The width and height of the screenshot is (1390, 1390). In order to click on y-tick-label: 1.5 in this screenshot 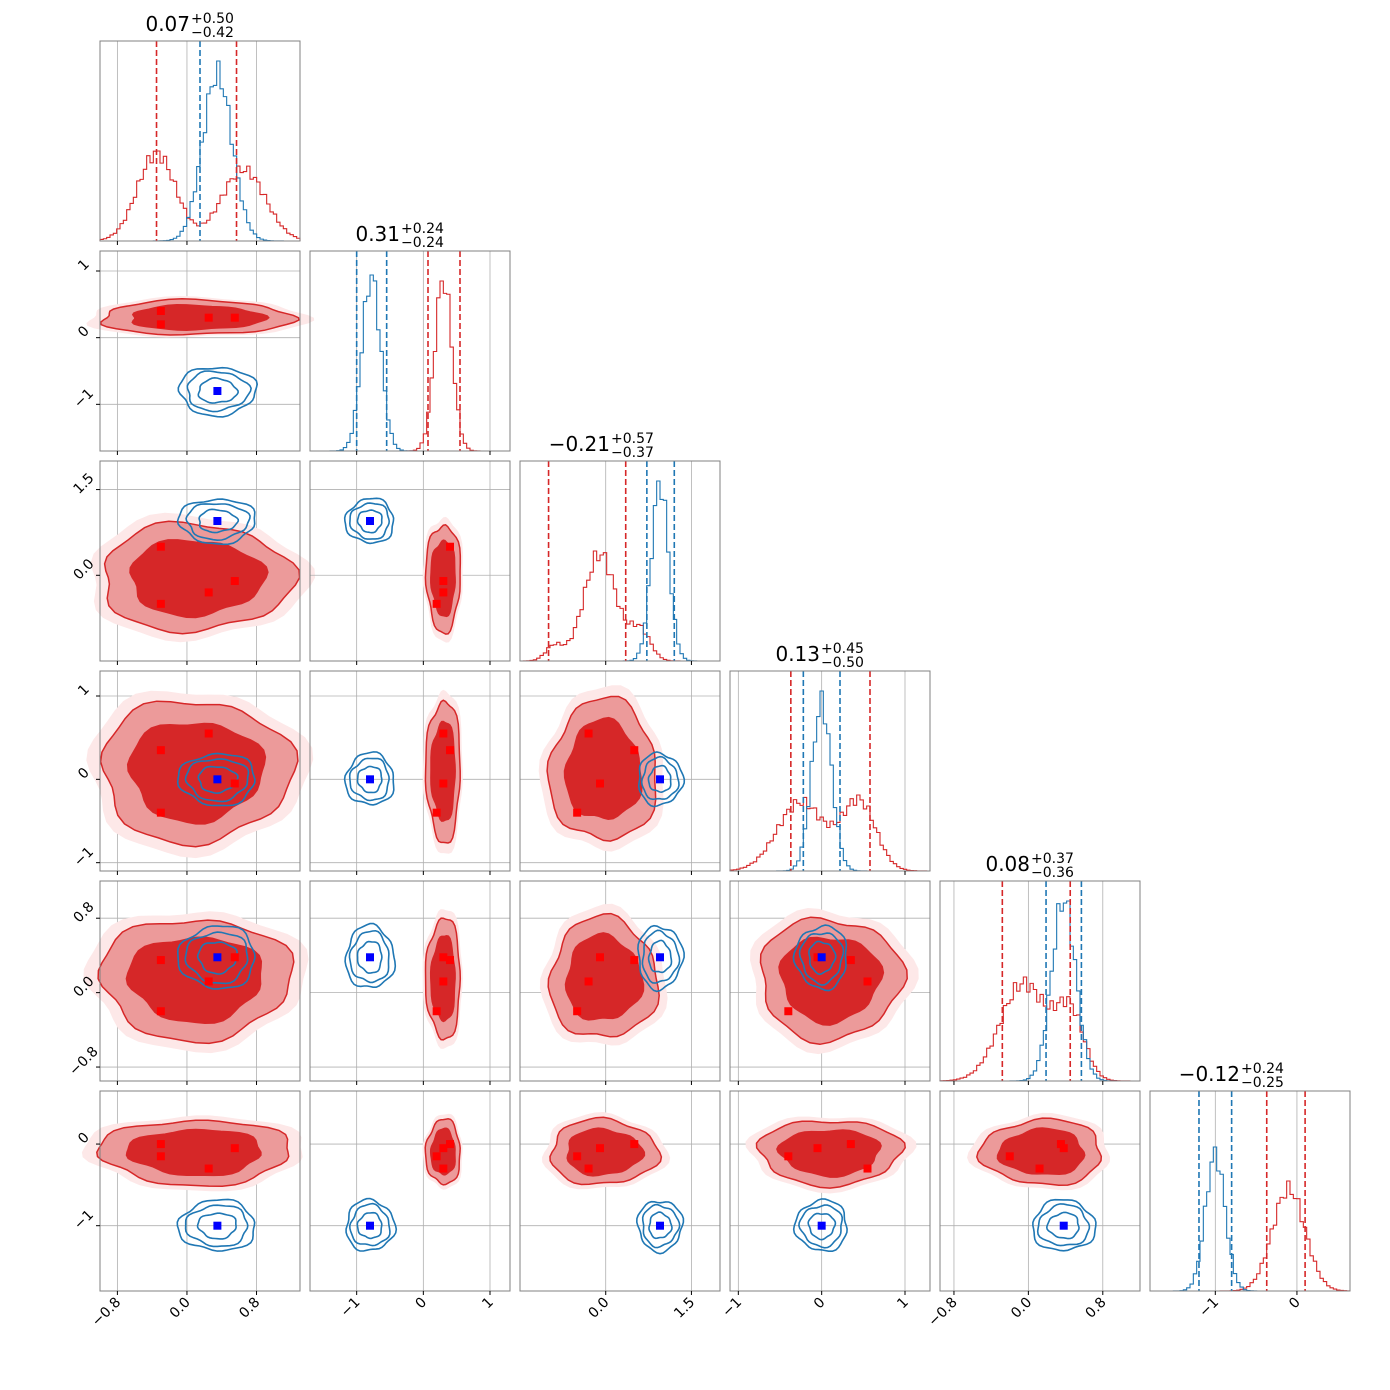, I will do `click(83, 483)`.